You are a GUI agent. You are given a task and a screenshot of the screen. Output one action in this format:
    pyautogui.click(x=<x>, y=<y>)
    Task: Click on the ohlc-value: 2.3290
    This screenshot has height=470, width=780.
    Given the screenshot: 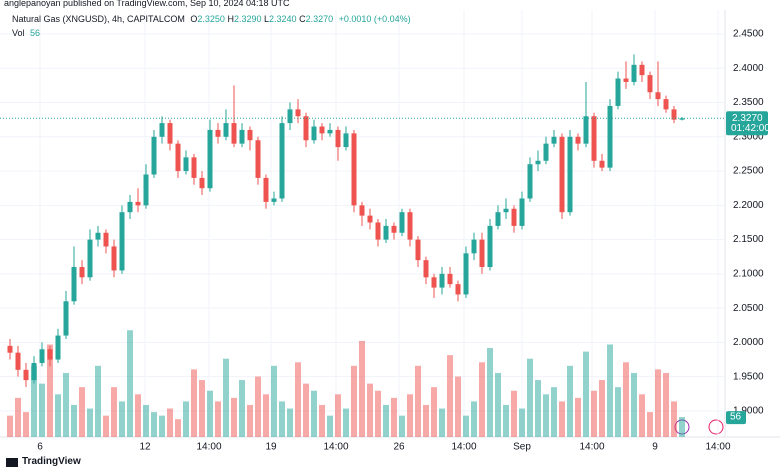 What is the action you would take?
    pyautogui.click(x=247, y=19)
    